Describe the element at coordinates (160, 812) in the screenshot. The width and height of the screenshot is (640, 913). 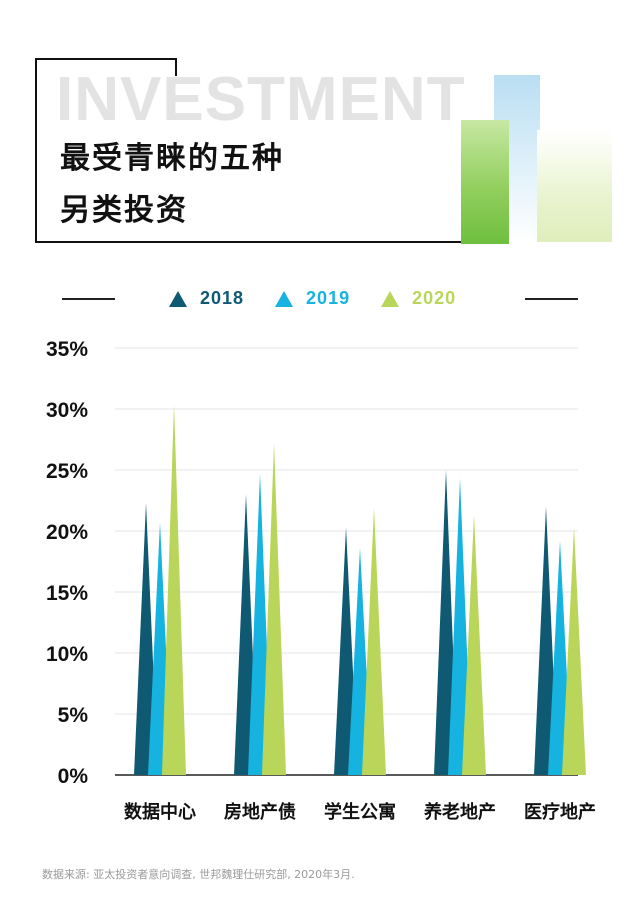
I see `x-tick-label: 数据中心` at that location.